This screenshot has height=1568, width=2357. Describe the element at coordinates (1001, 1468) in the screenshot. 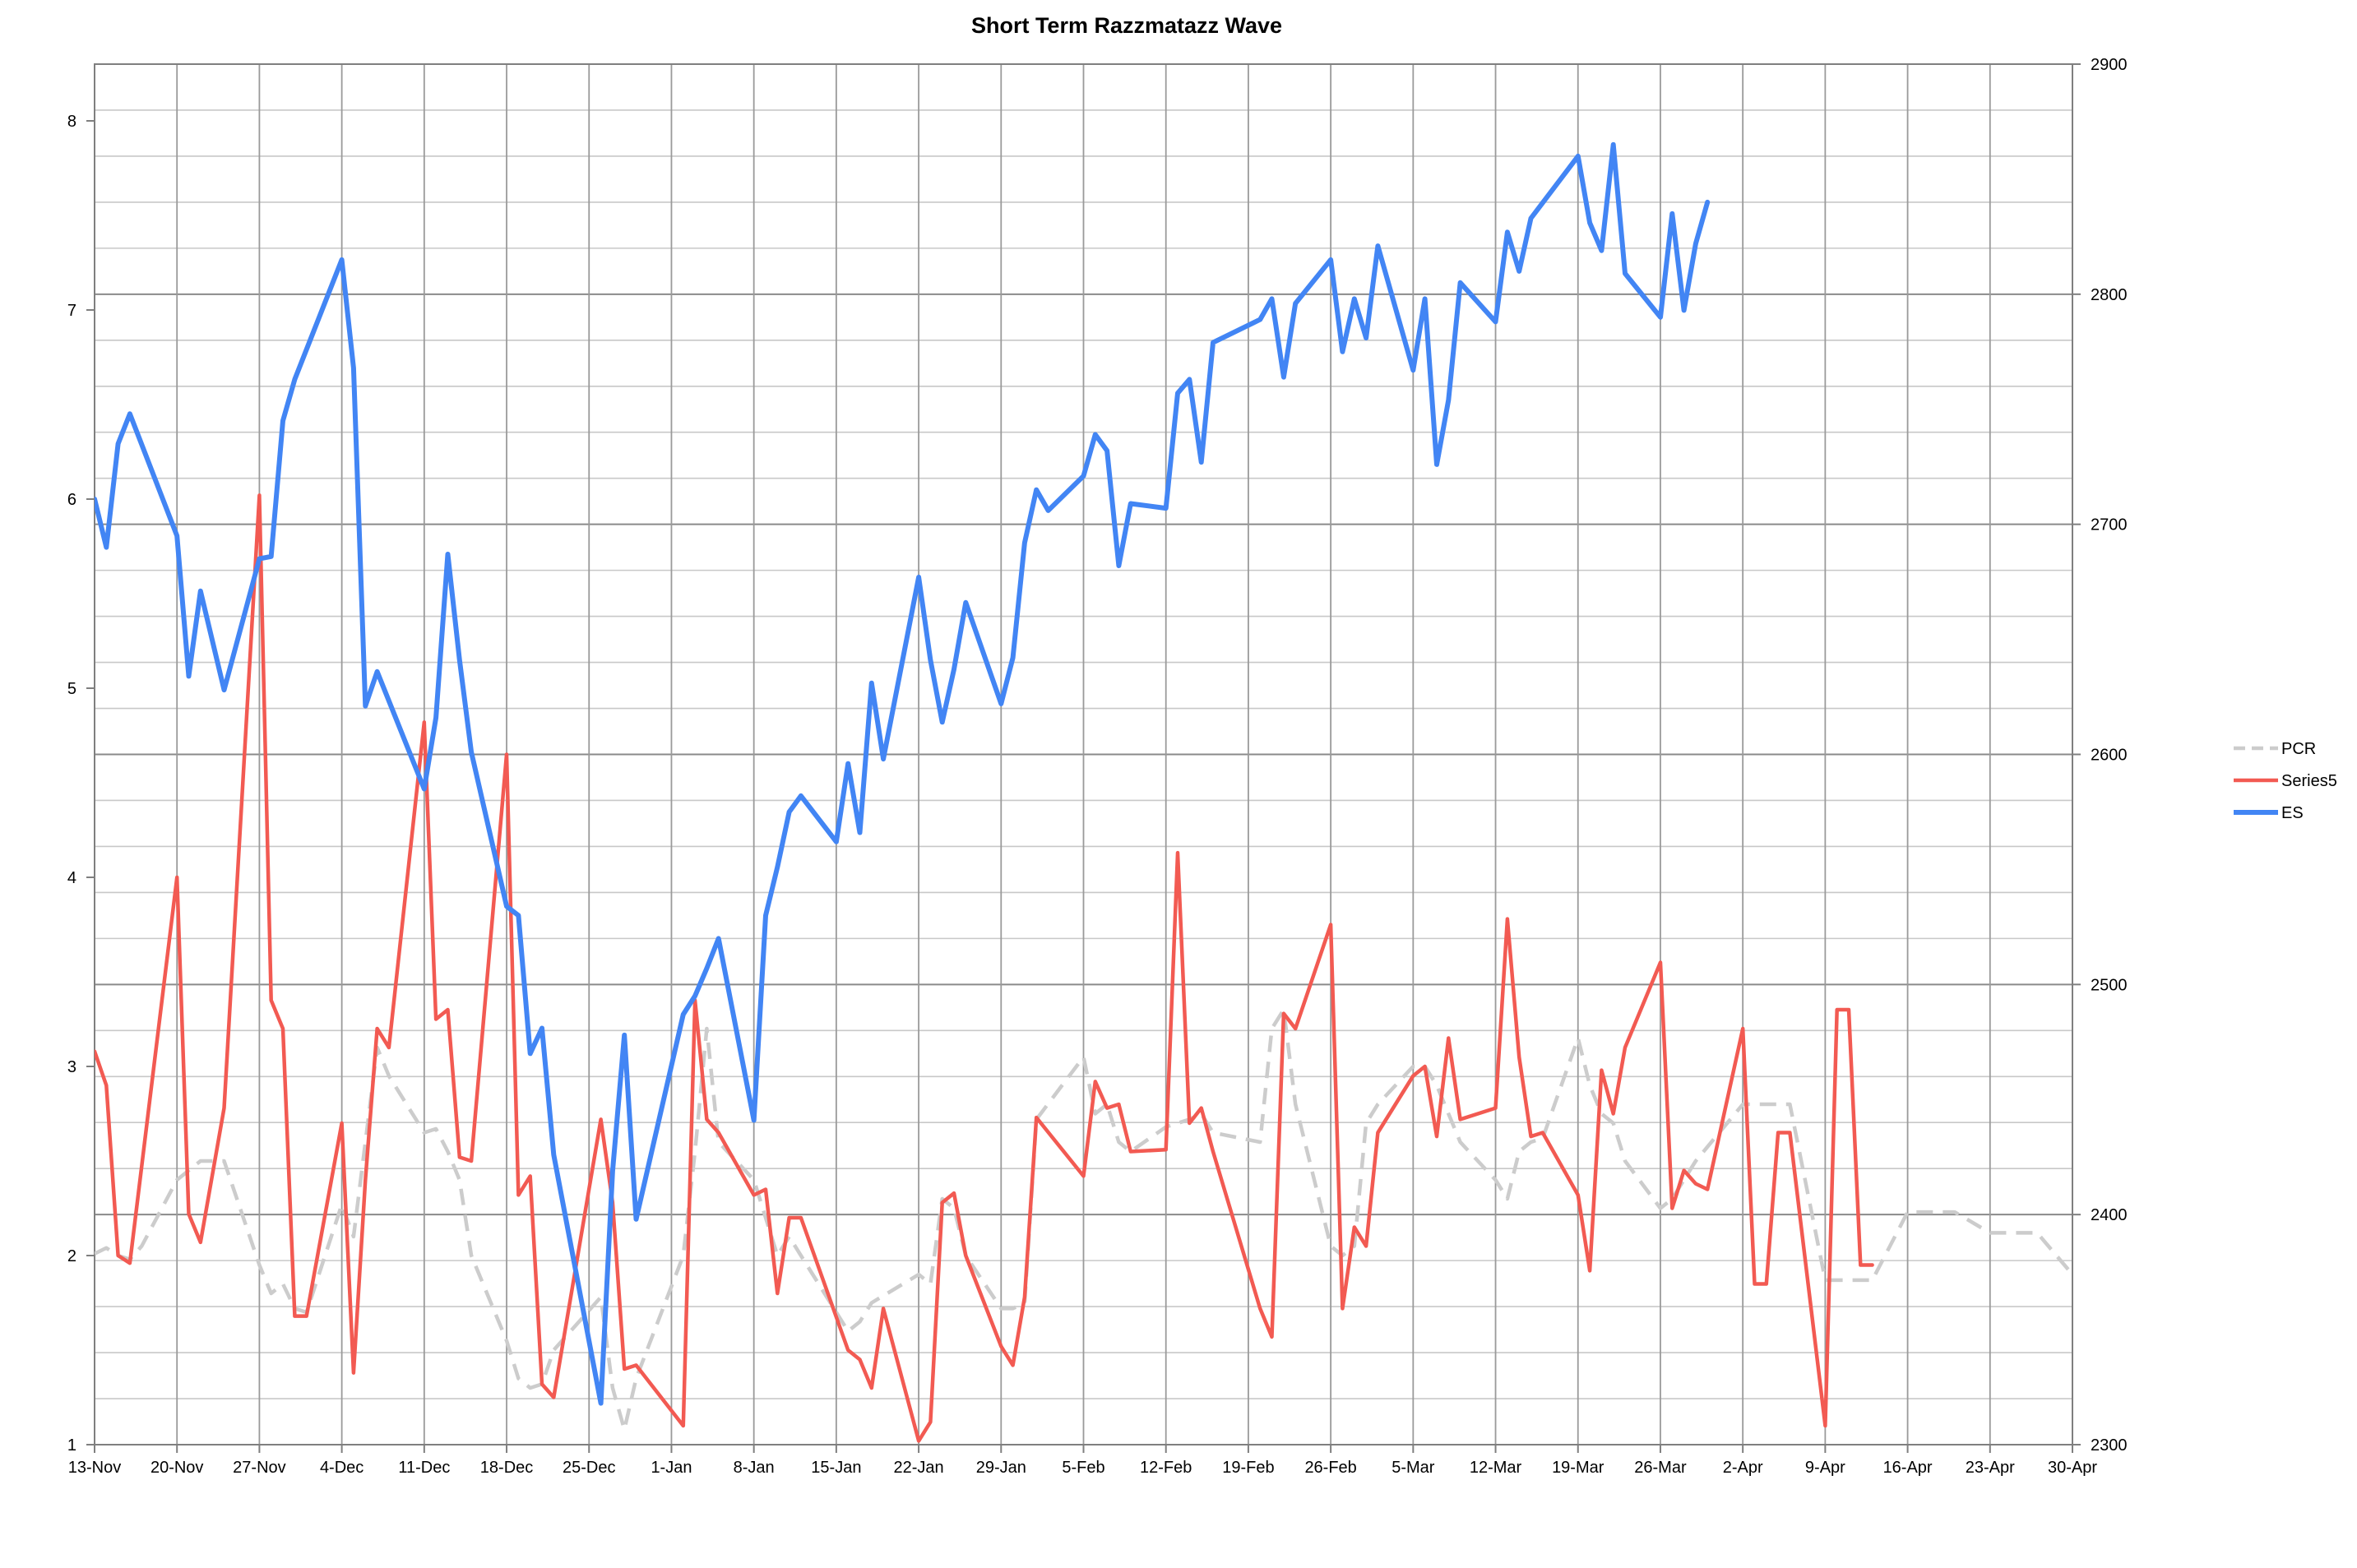

I see `x-tick-label: 29-Jan` at that location.